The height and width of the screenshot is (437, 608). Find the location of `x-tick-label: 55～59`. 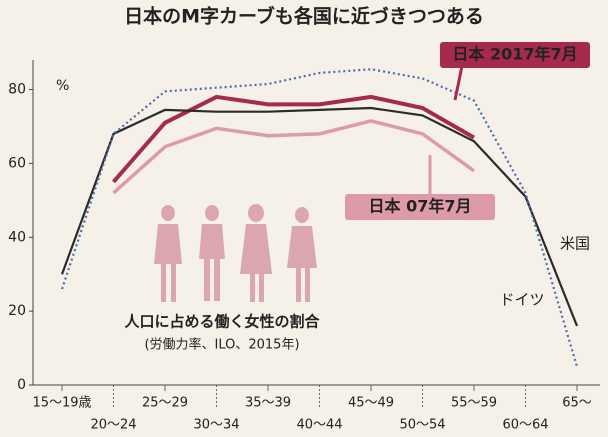

x-tick-label: 55～59 is located at coordinates (474, 403).